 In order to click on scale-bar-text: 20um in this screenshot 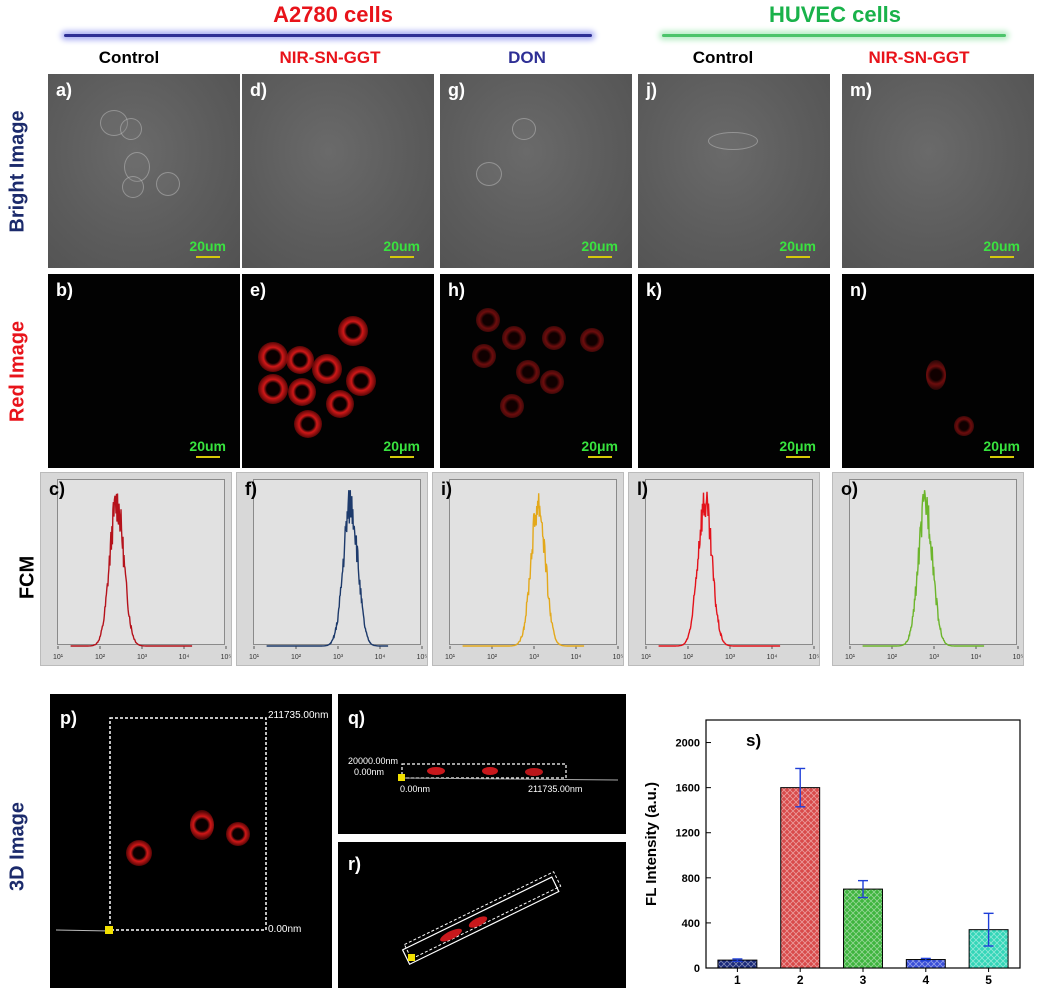, I will do `click(599, 246)`.